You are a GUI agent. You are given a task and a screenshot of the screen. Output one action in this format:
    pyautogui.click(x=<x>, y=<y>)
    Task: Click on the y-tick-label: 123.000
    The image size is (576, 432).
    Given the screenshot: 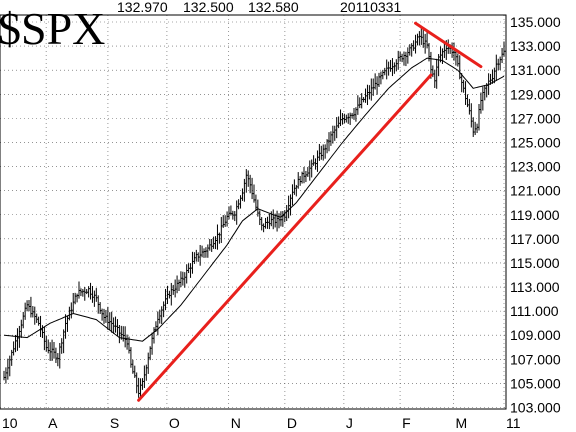 What is the action you would take?
    pyautogui.click(x=535, y=167)
    